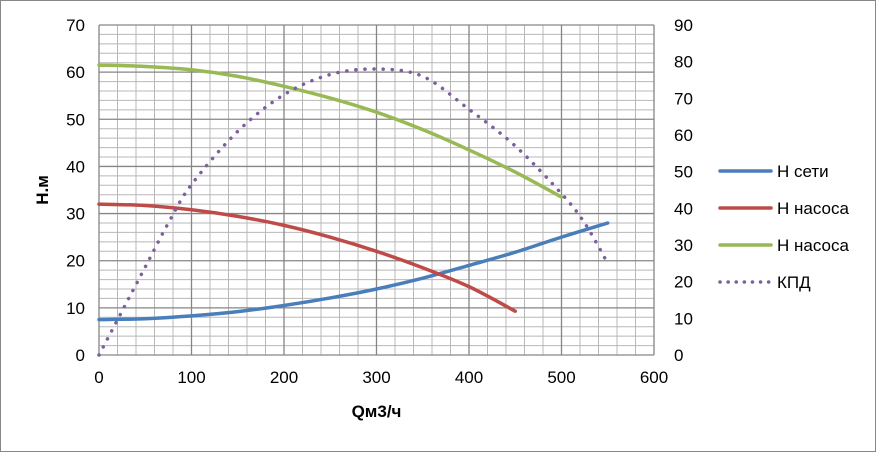 This screenshot has width=876, height=452. Describe the element at coordinates (561, 377) in the screenshot. I see `x-tick-label: 500` at that location.